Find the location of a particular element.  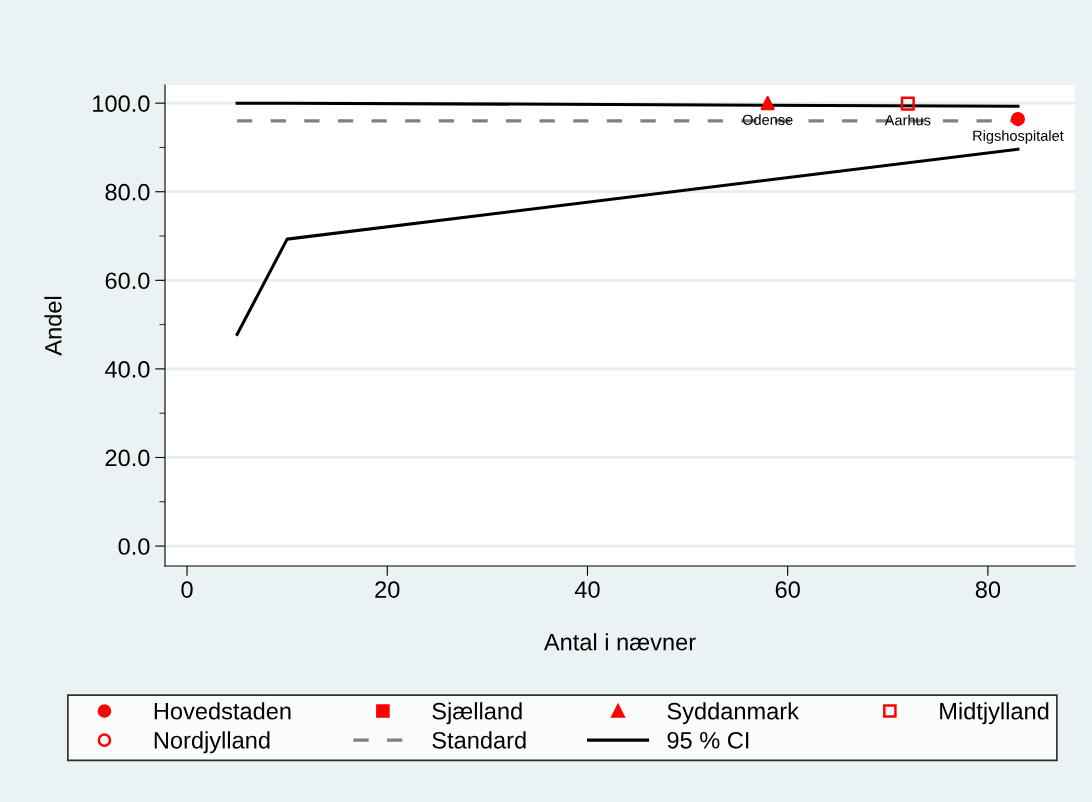

legend-label: Standard is located at coordinates (479, 740).